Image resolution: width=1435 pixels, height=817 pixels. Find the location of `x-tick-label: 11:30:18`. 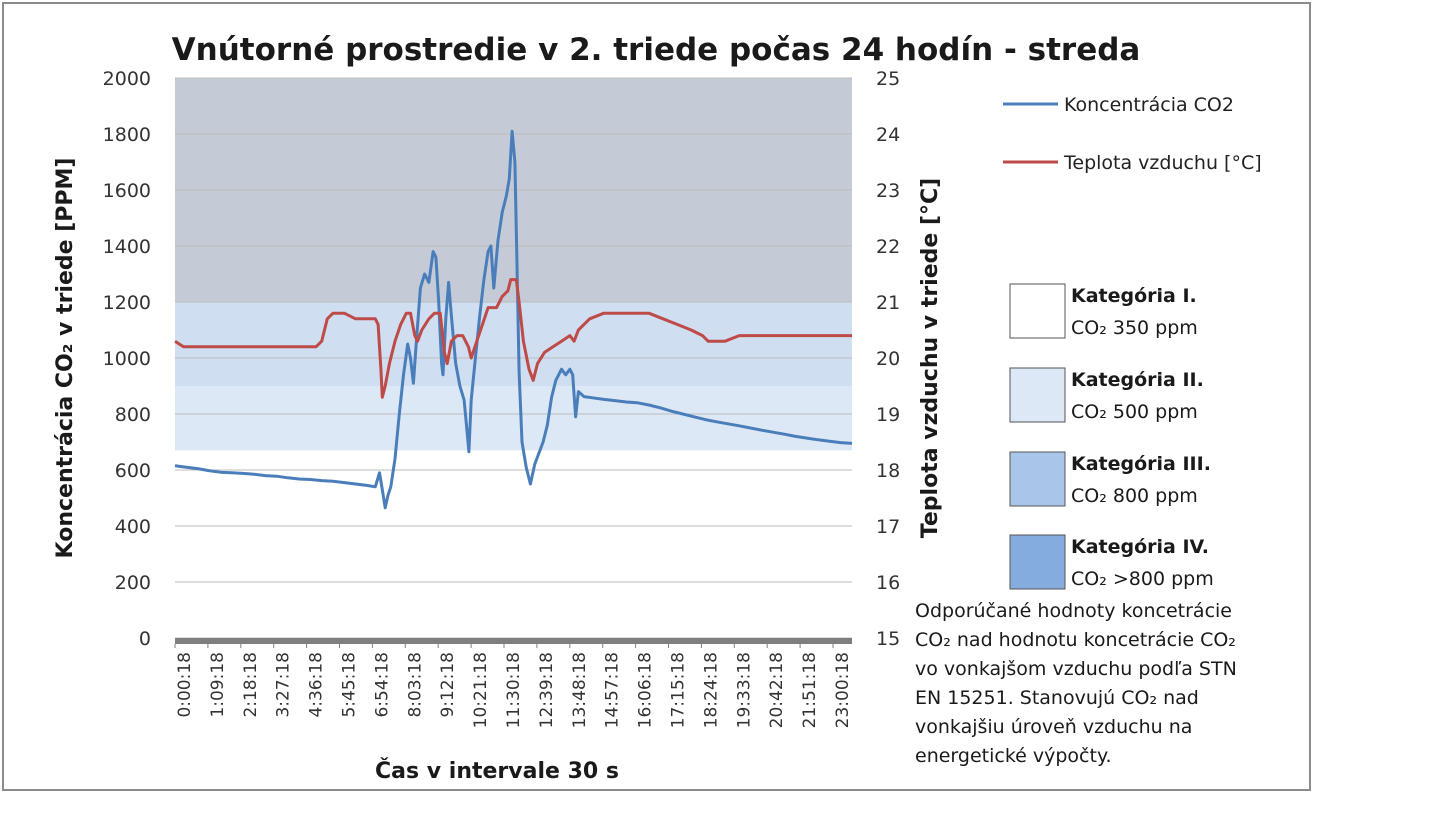

x-tick-label: 11:30:18 is located at coordinates (514, 690).